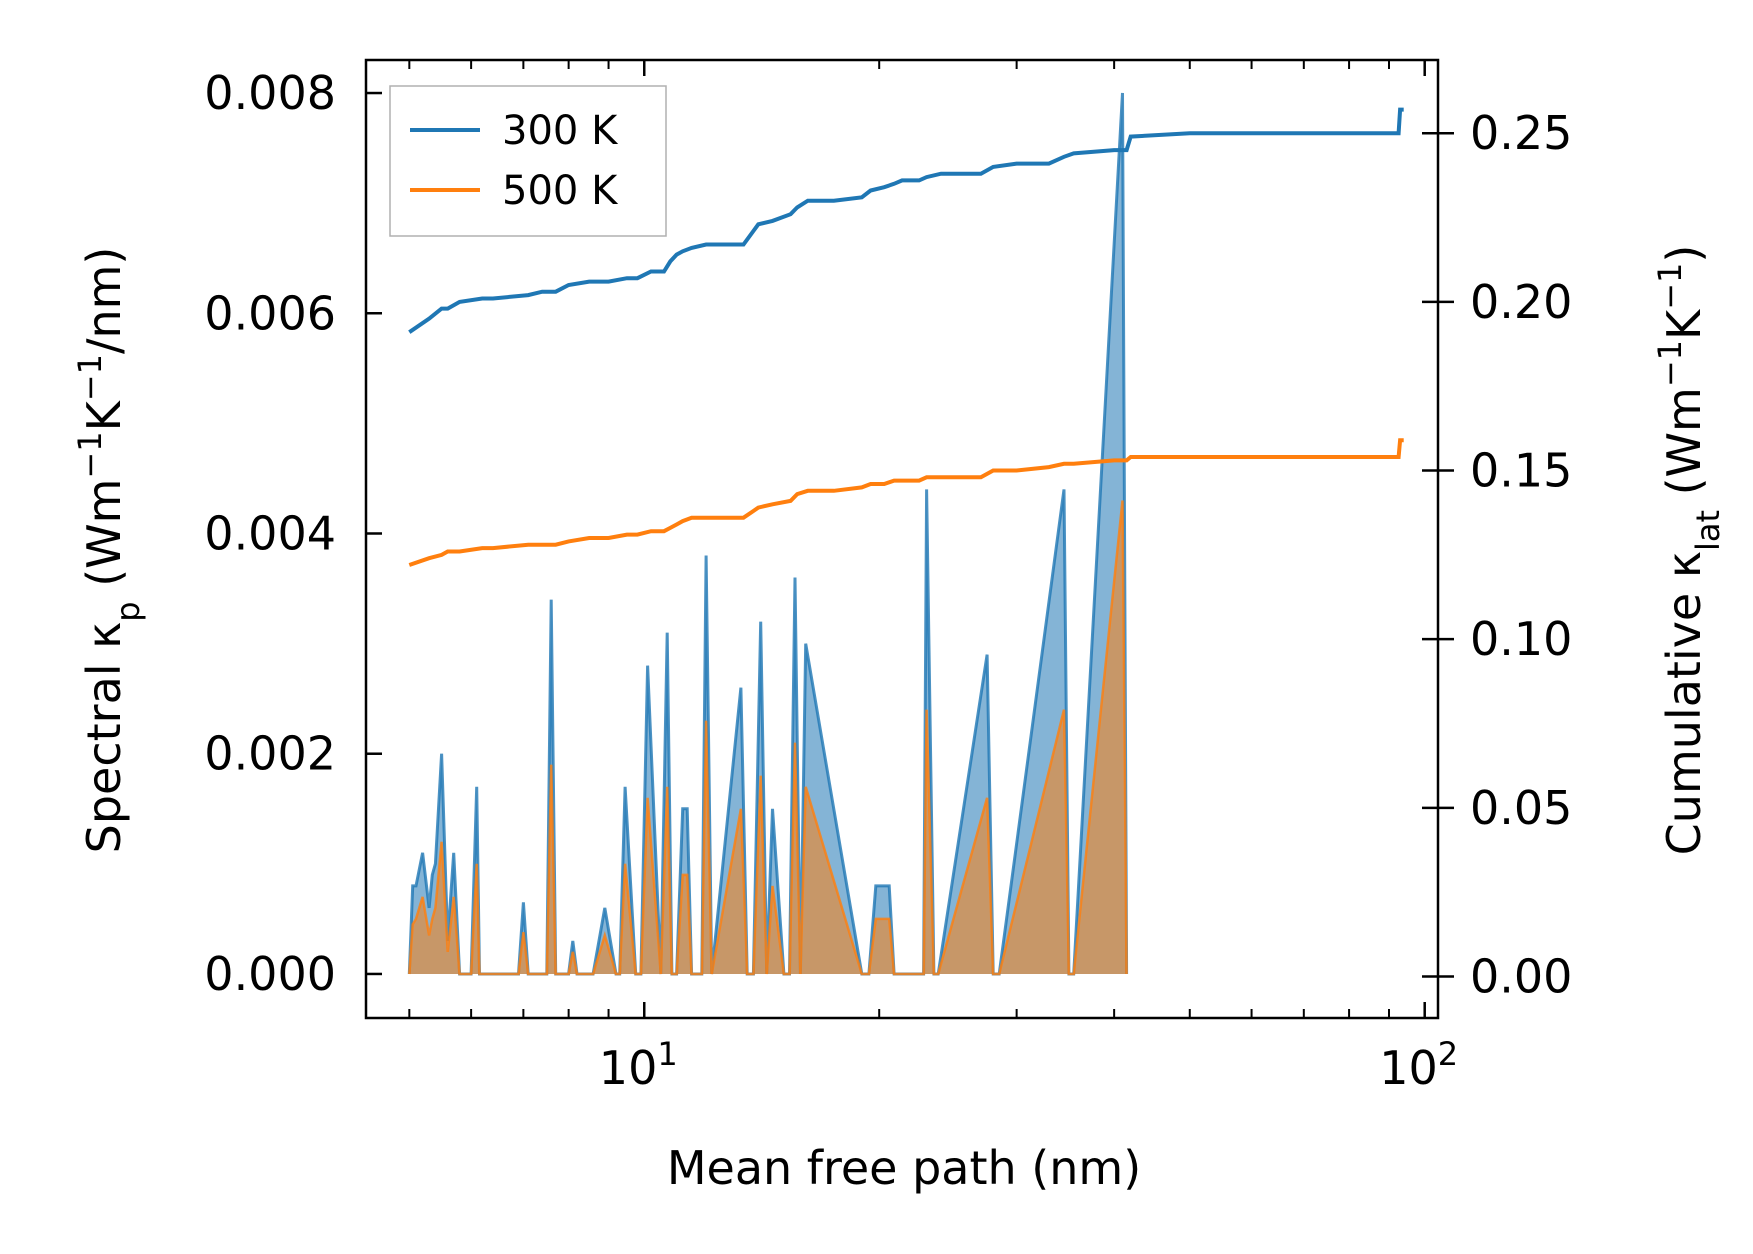 The image size is (1753, 1254). I want to click on y2-tick-label: 0.20, so click(1521, 302).